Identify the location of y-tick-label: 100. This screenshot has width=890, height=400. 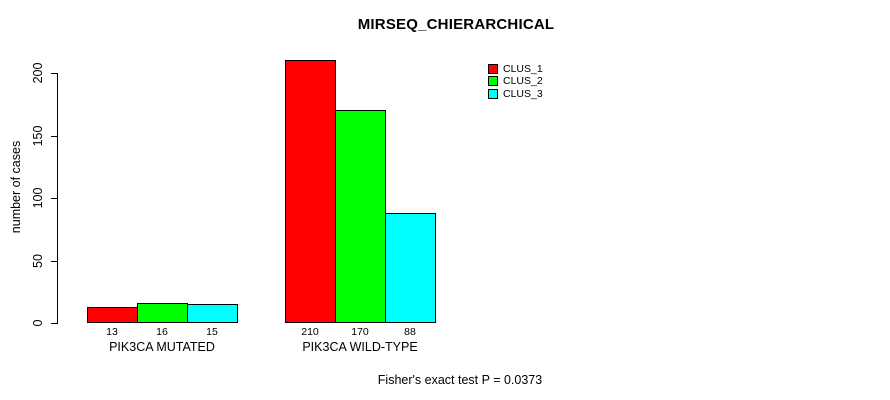
(38, 198).